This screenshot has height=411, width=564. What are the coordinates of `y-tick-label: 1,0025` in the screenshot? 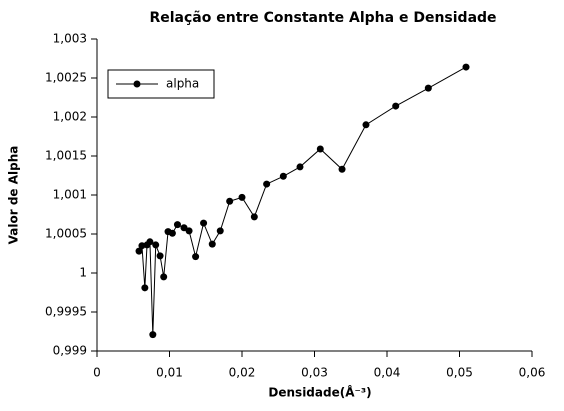 It's located at (66, 78).